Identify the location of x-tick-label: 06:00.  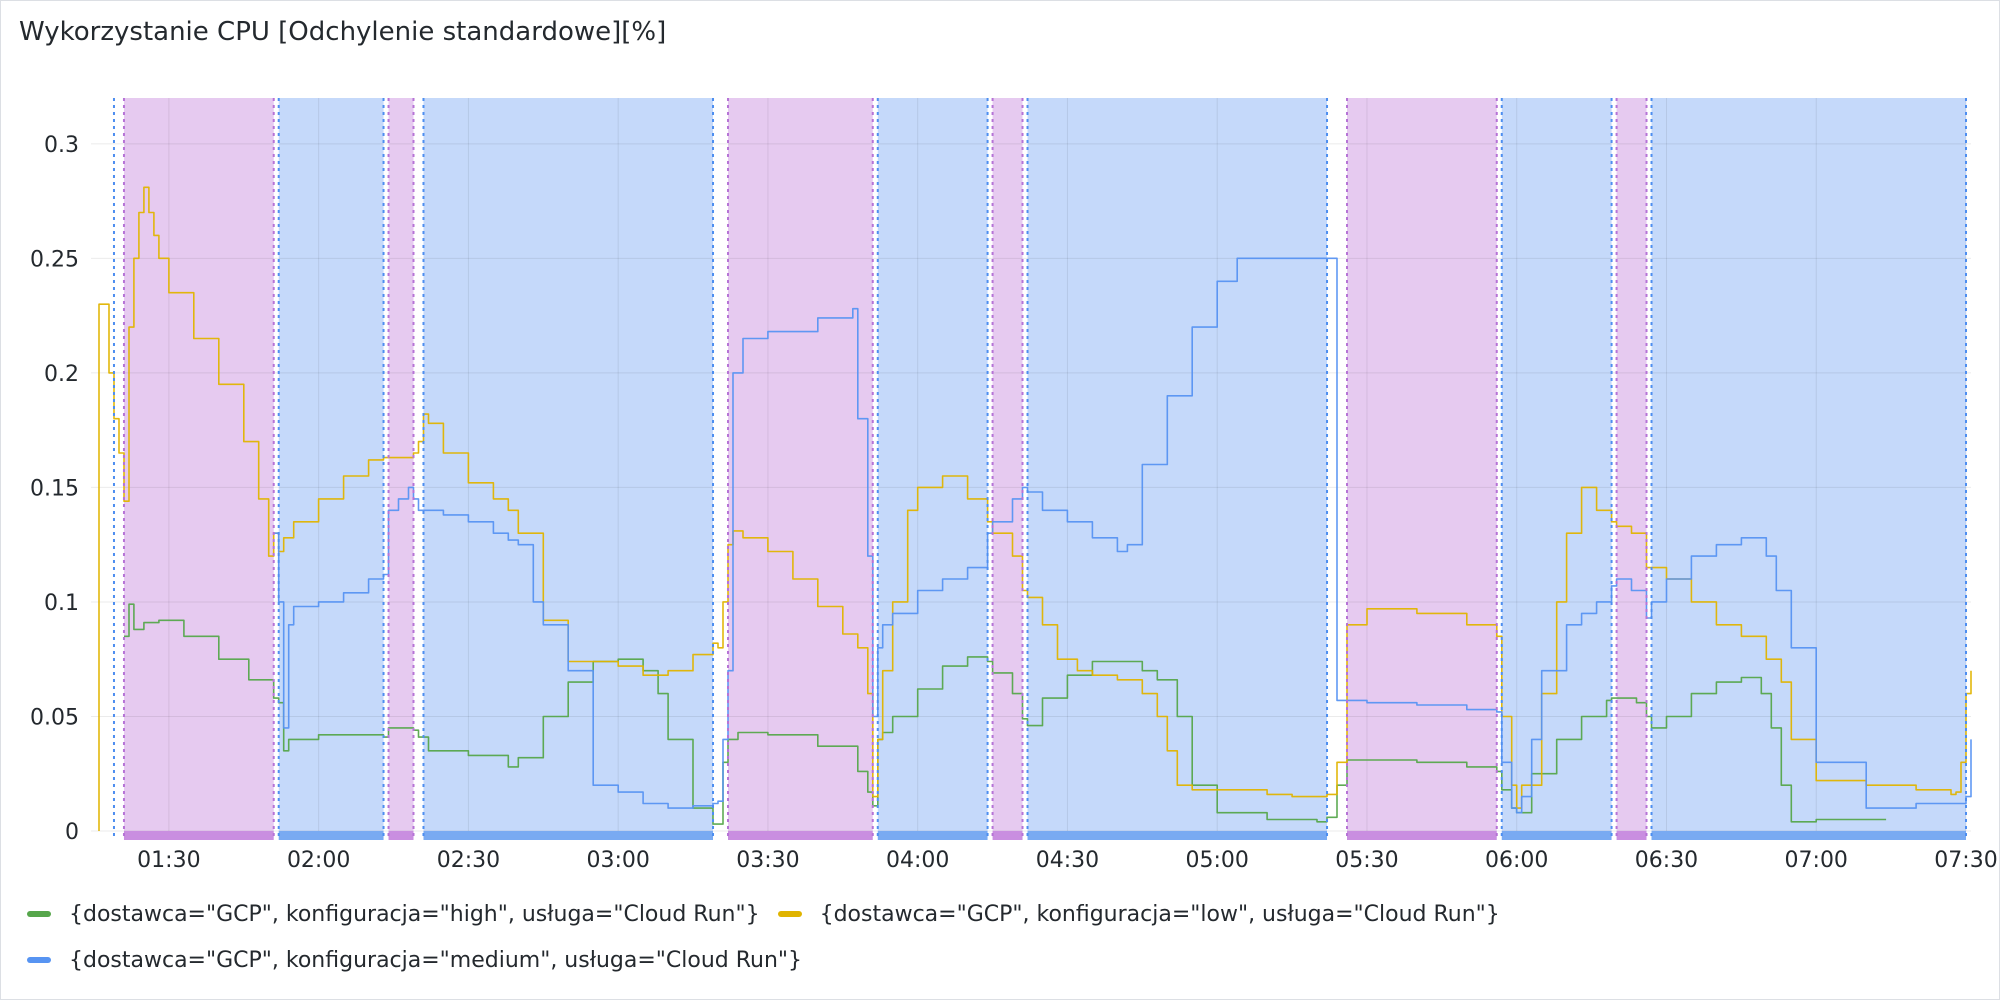
(1516, 859).